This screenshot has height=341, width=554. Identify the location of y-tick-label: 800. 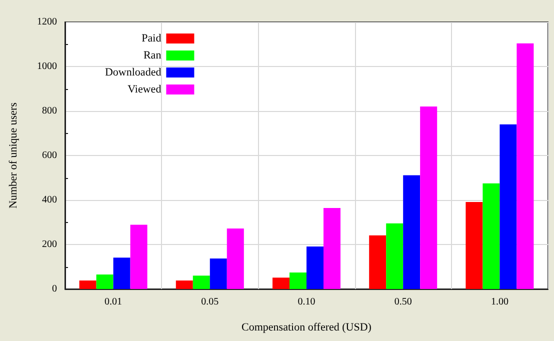
(49, 111).